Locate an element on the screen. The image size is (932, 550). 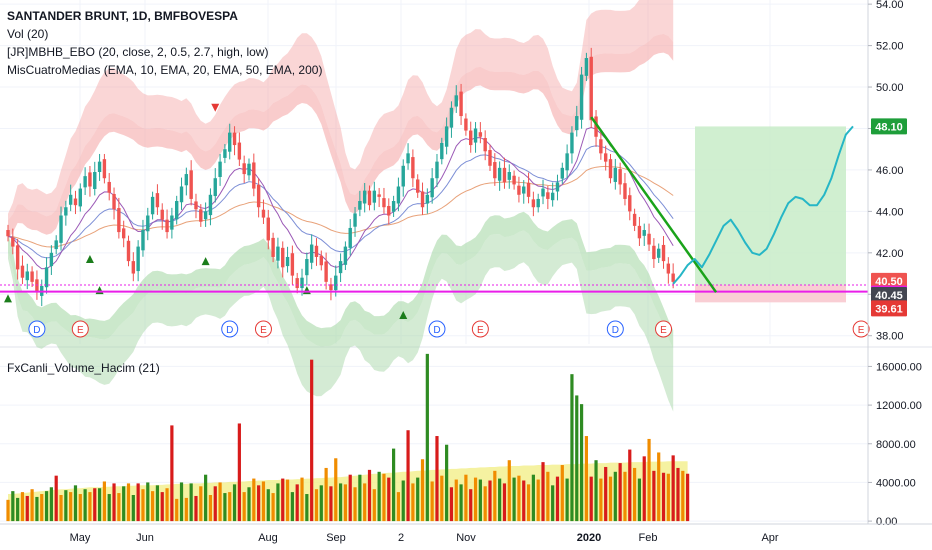
forecast-path is located at coordinates (763, 205).